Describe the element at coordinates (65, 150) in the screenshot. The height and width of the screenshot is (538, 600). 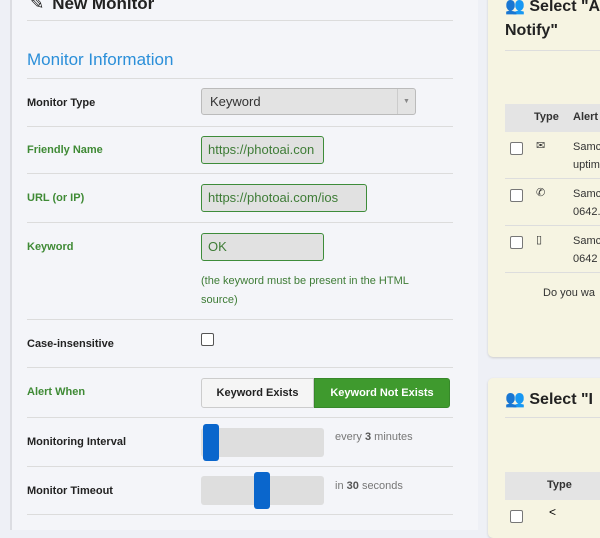
I see `friendly-name-label: Friendly Name` at that location.